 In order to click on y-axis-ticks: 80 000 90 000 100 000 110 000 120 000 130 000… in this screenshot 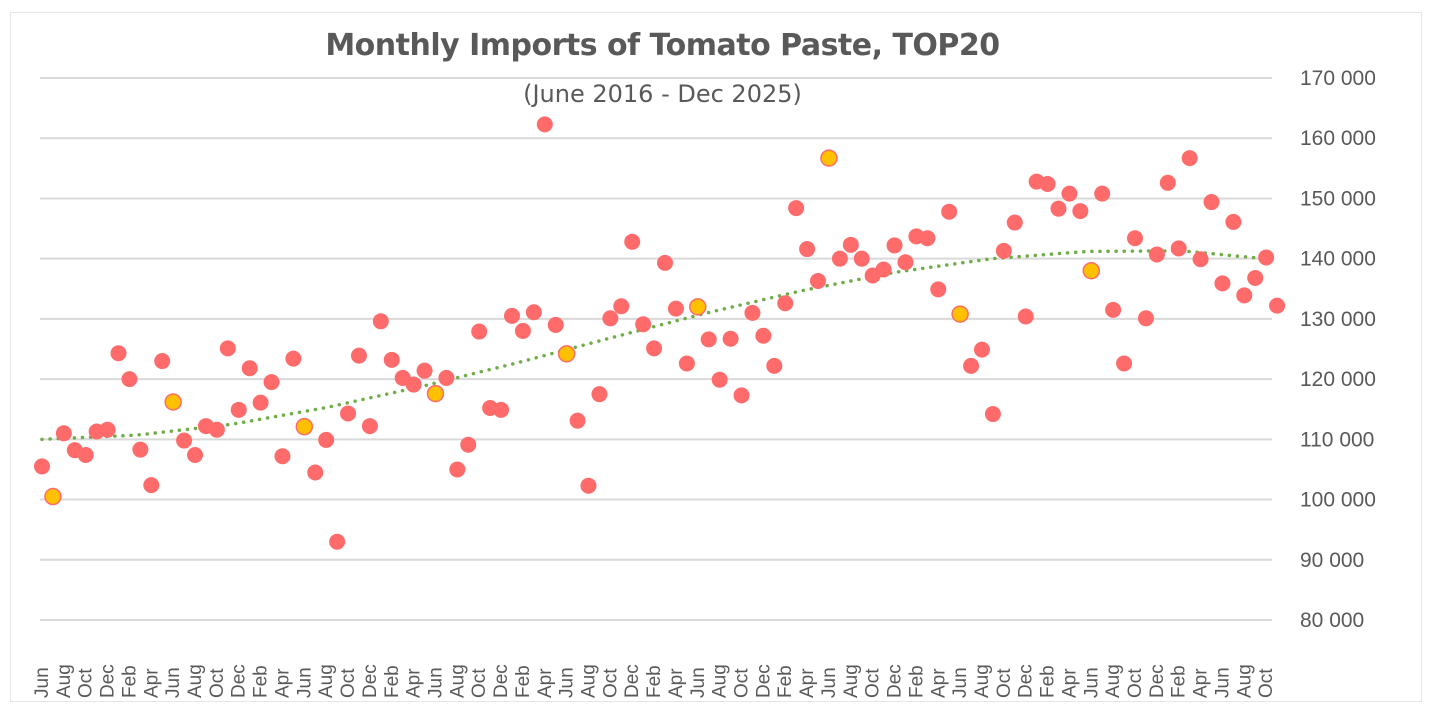, I will do `click(1338, 349)`.